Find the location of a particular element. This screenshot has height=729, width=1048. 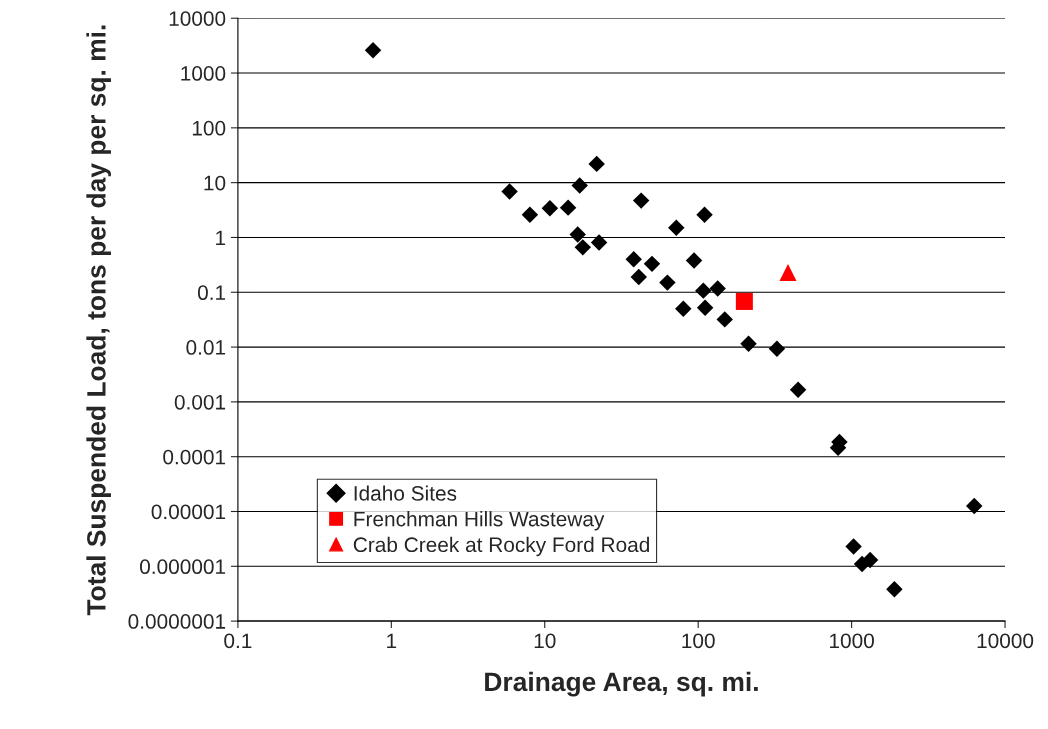

y-tick-label: 1000 is located at coordinates (203, 73).